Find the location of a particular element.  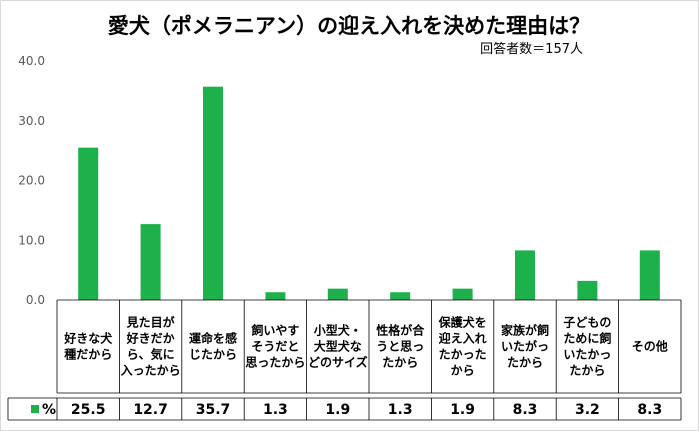

x-tick-label: 種だから is located at coordinates (88, 354).